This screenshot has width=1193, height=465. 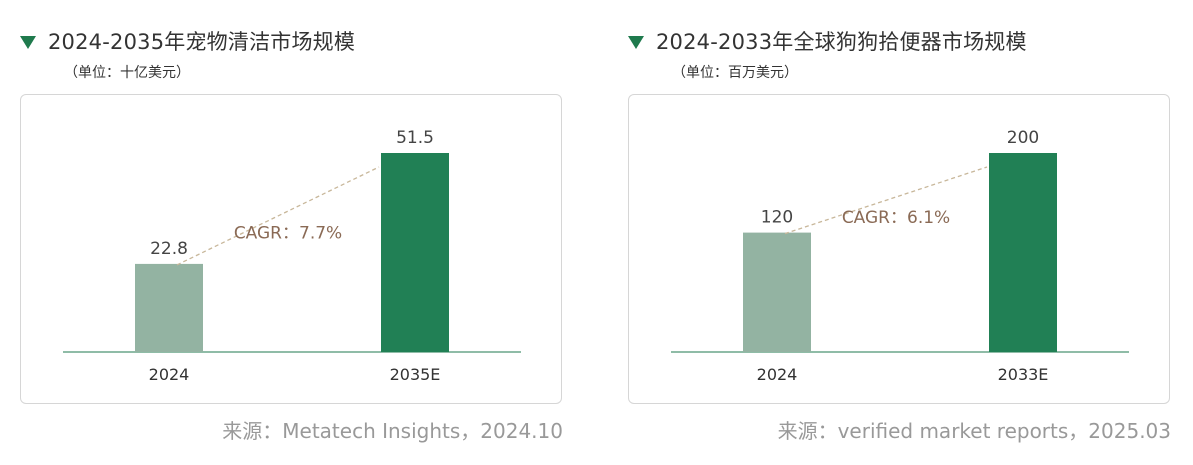 What do you see at coordinates (735, 73) in the screenshot?
I see `chart-unit: （单位：百万美元）` at bounding box center [735, 73].